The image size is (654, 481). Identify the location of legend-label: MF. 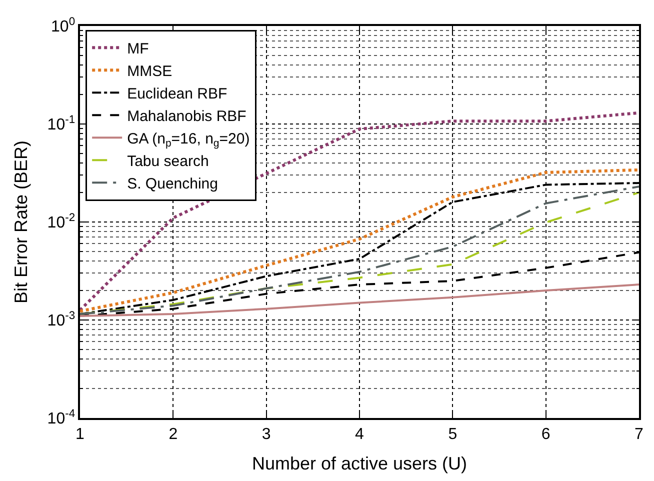
(138, 49).